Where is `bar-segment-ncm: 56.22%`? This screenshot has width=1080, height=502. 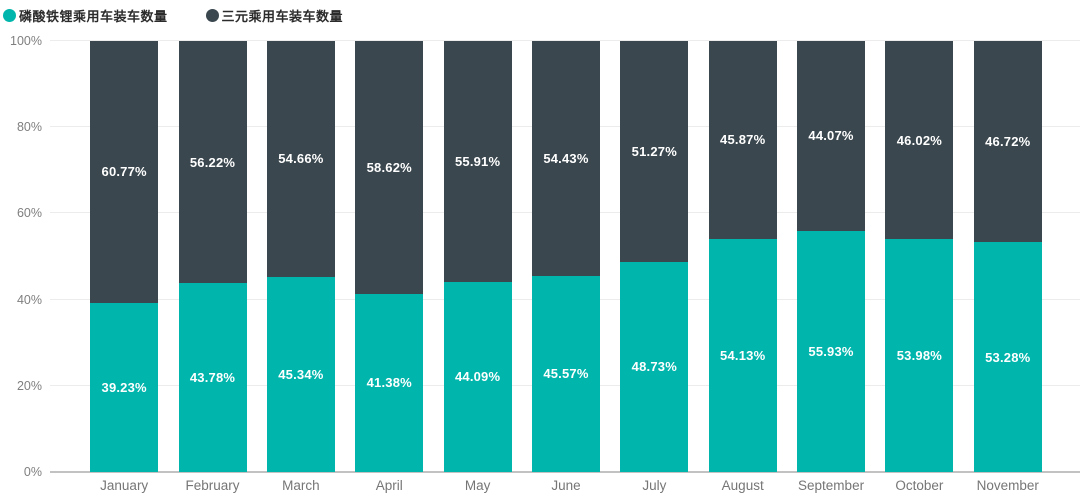 bar-segment-ncm: 56.22% is located at coordinates (212, 162).